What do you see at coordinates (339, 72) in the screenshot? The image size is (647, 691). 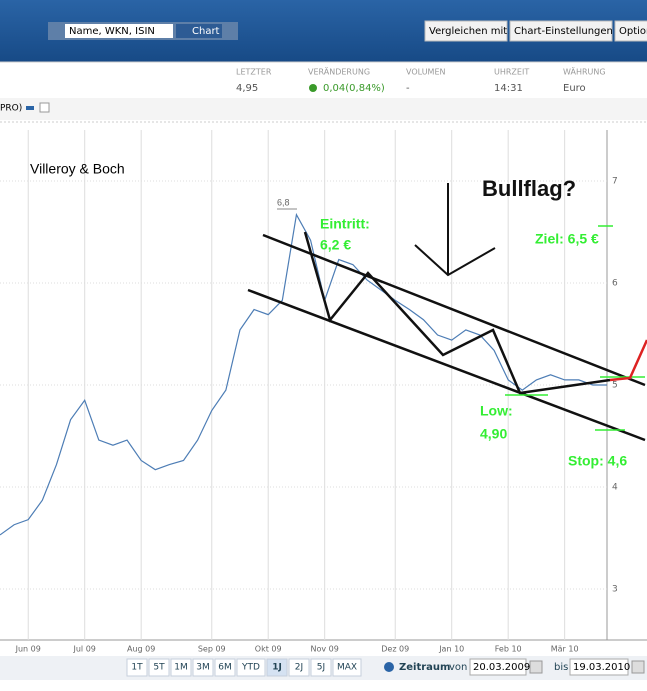 I see `quote-header: VERÄNDERUNG` at bounding box center [339, 72].